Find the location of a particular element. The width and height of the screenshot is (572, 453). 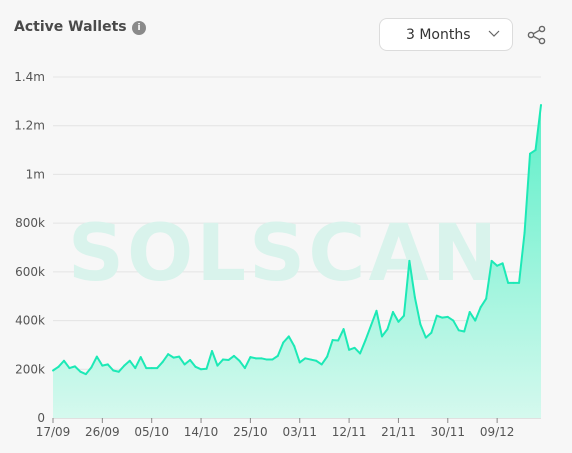

chevron-down-icon is located at coordinates (494, 33).